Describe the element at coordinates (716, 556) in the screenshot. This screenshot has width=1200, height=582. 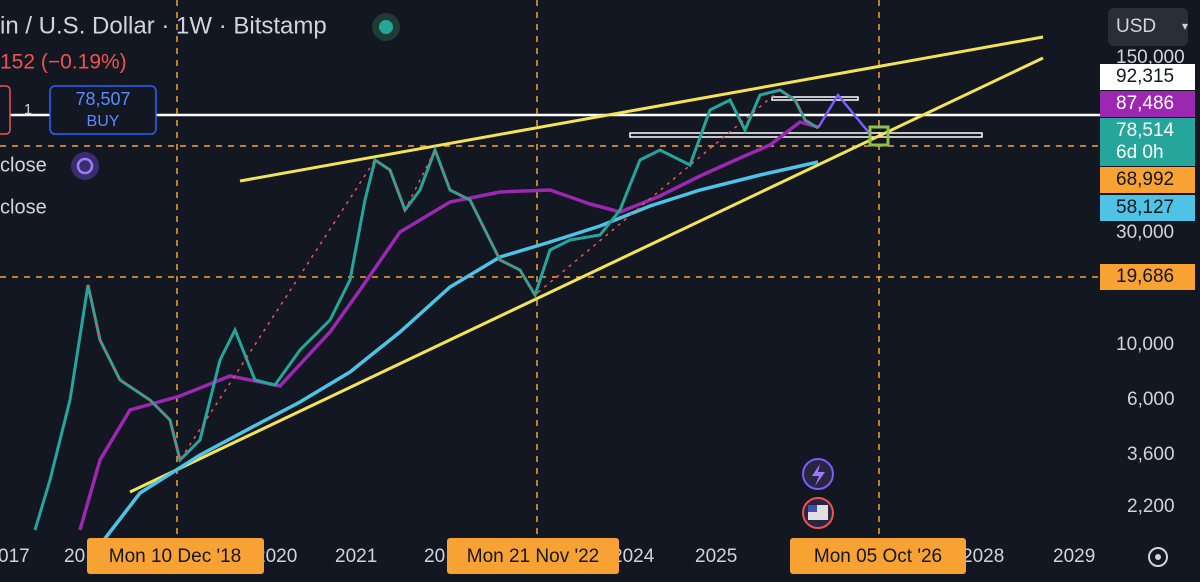
I see `time-axis-label: 2025` at that location.